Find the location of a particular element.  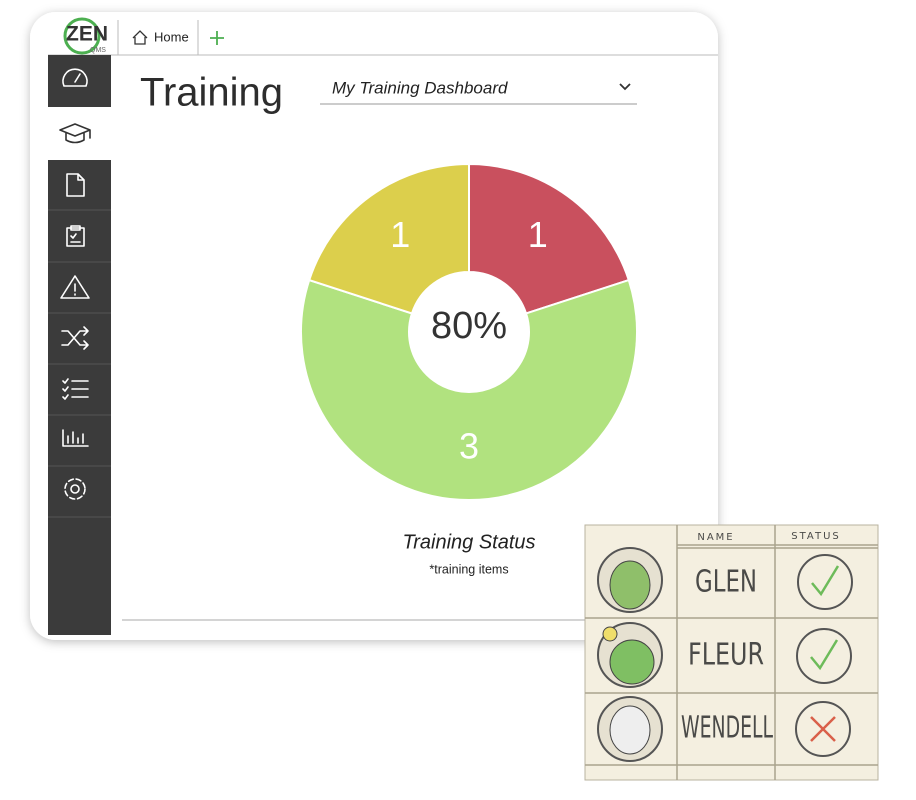

donut-hole is located at coordinates (469, 332).